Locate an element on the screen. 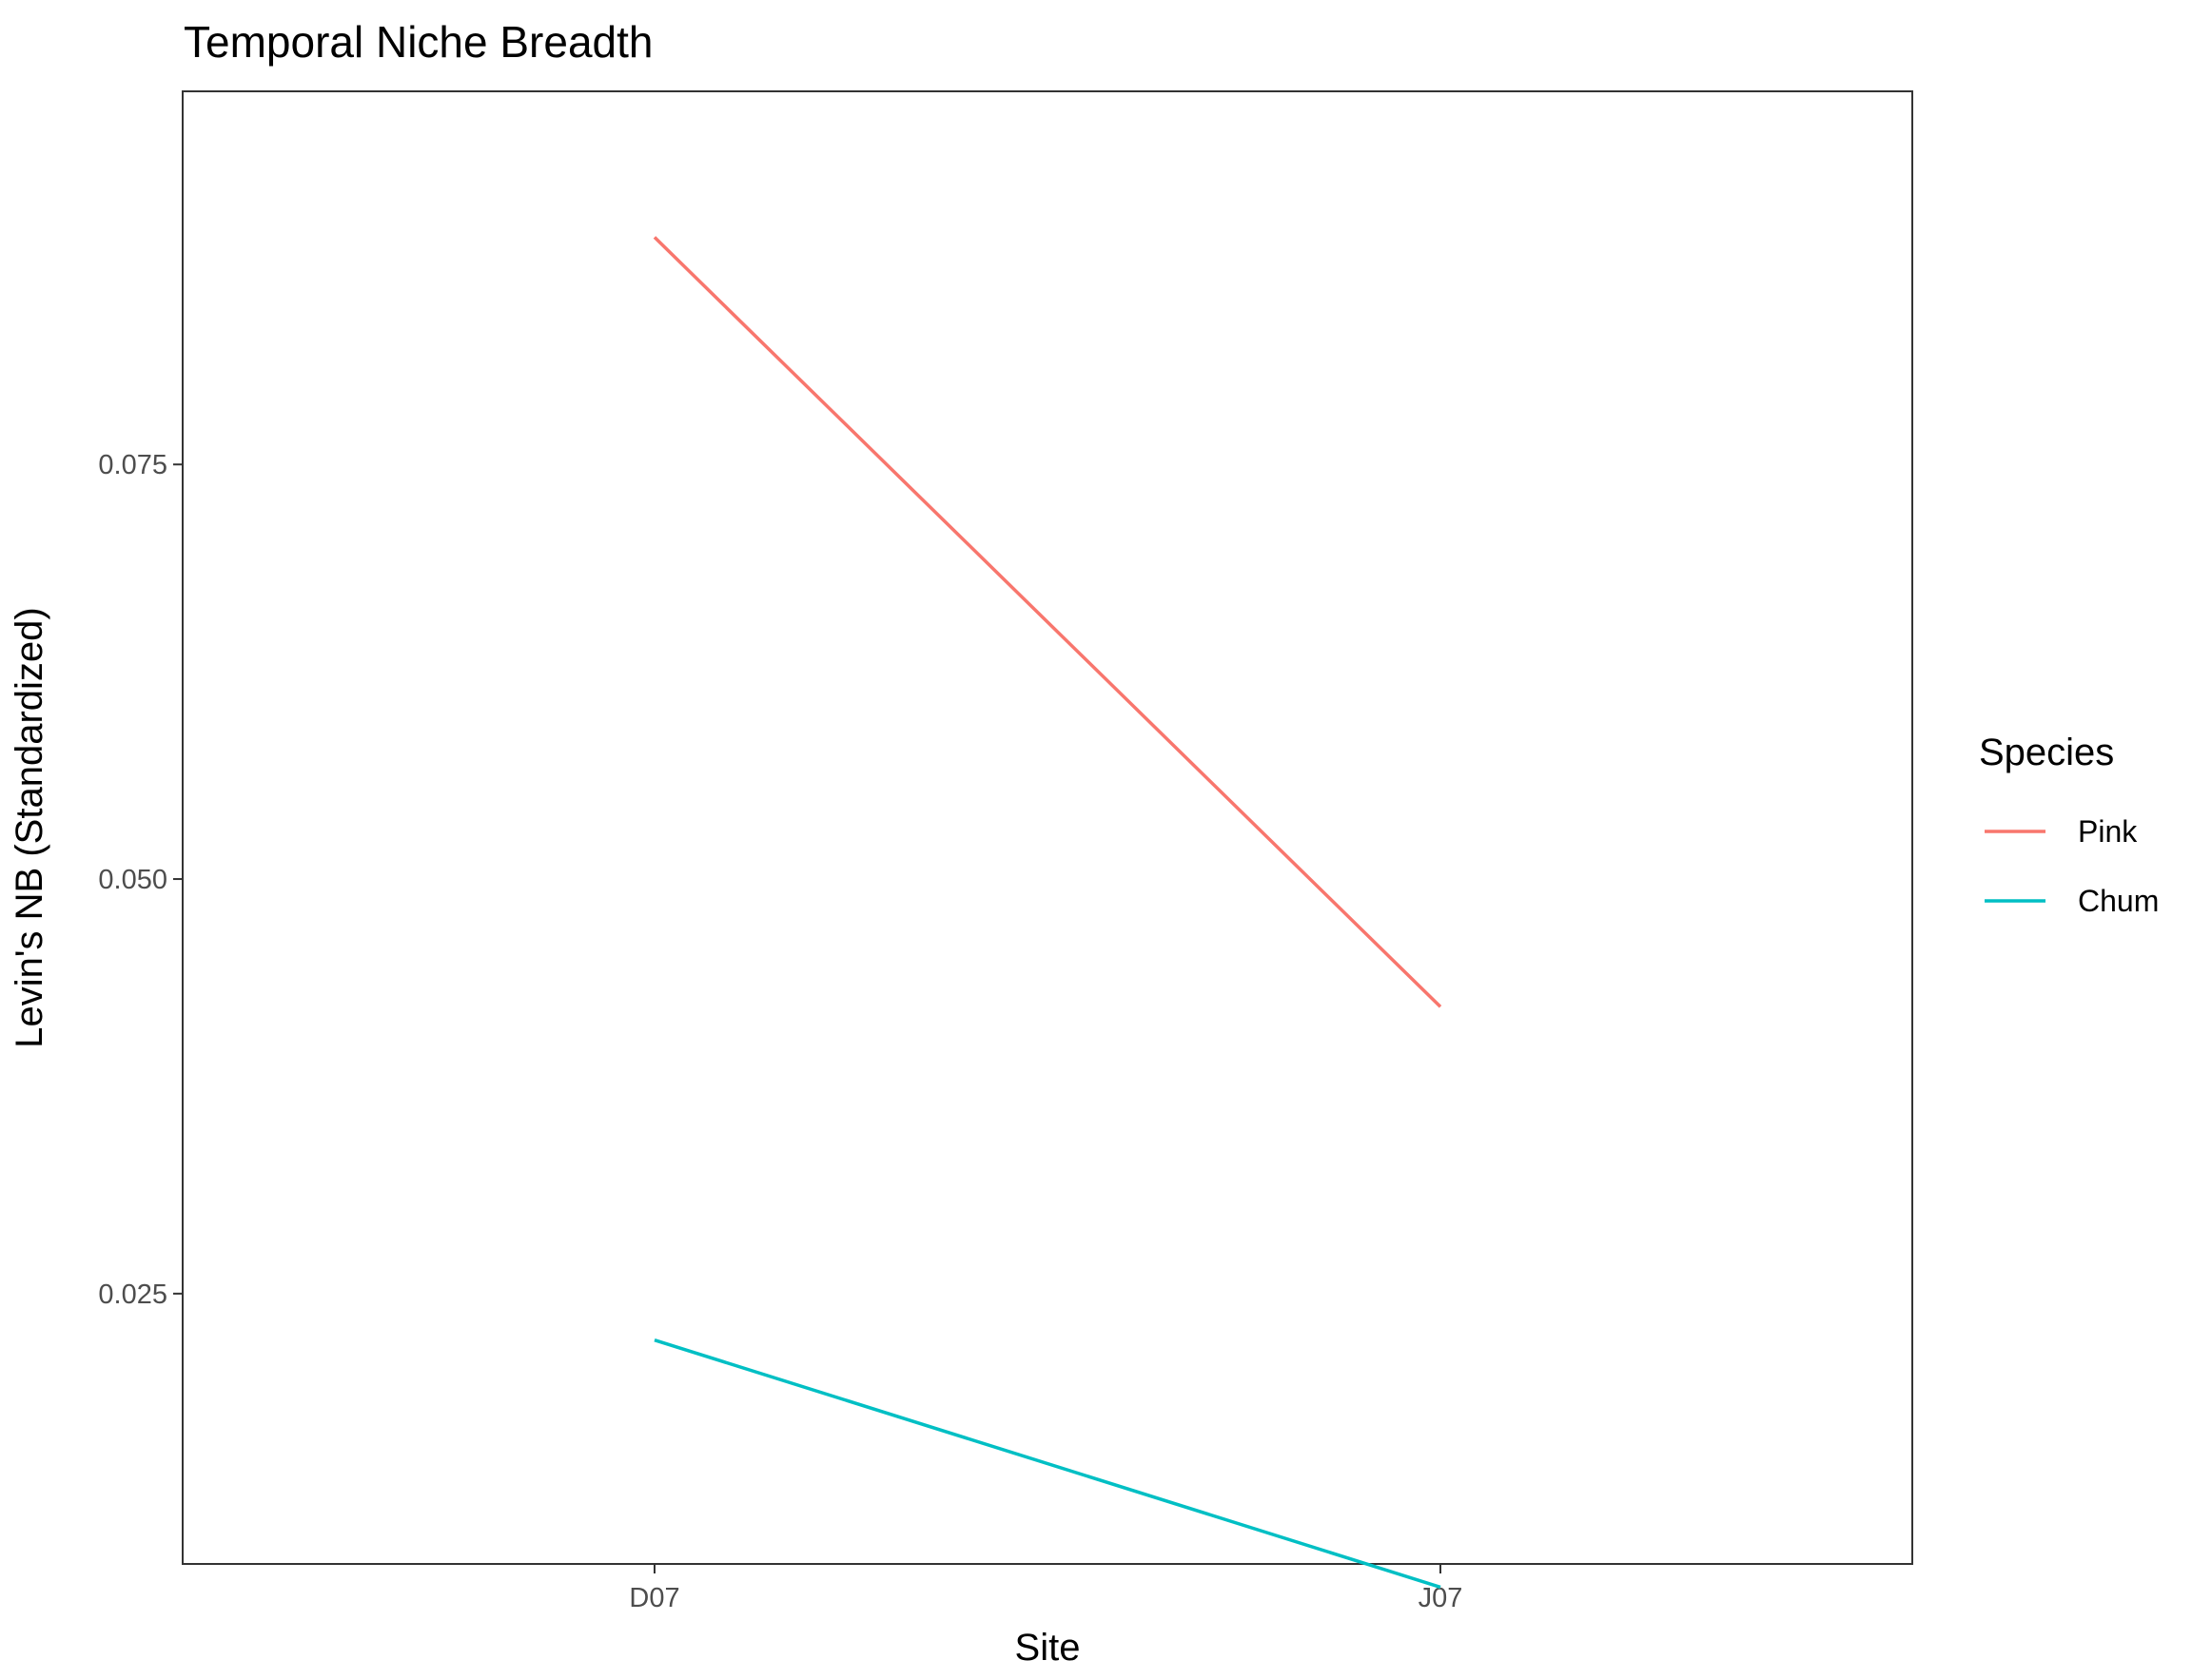  legend: Species Pink Chum is located at coordinates (2069, 825).